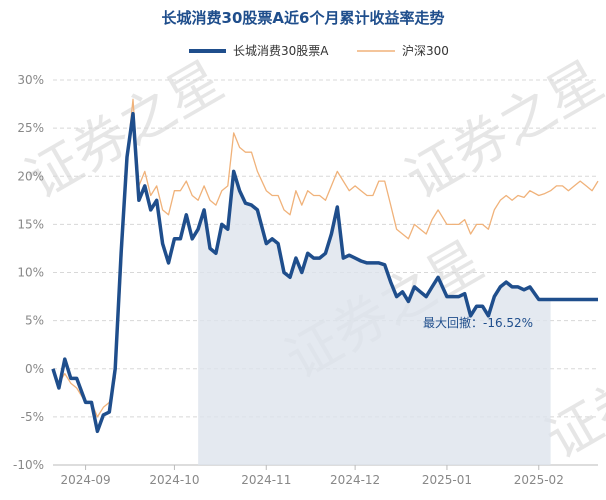 This screenshot has width=606, height=500. I want to click on x-tick-label: 2024-10, so click(174, 480).